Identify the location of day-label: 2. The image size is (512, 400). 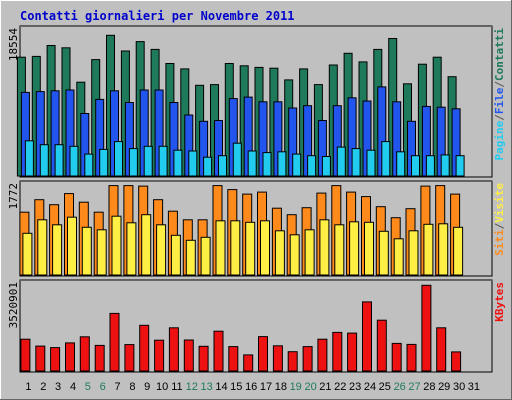
(43, 387).